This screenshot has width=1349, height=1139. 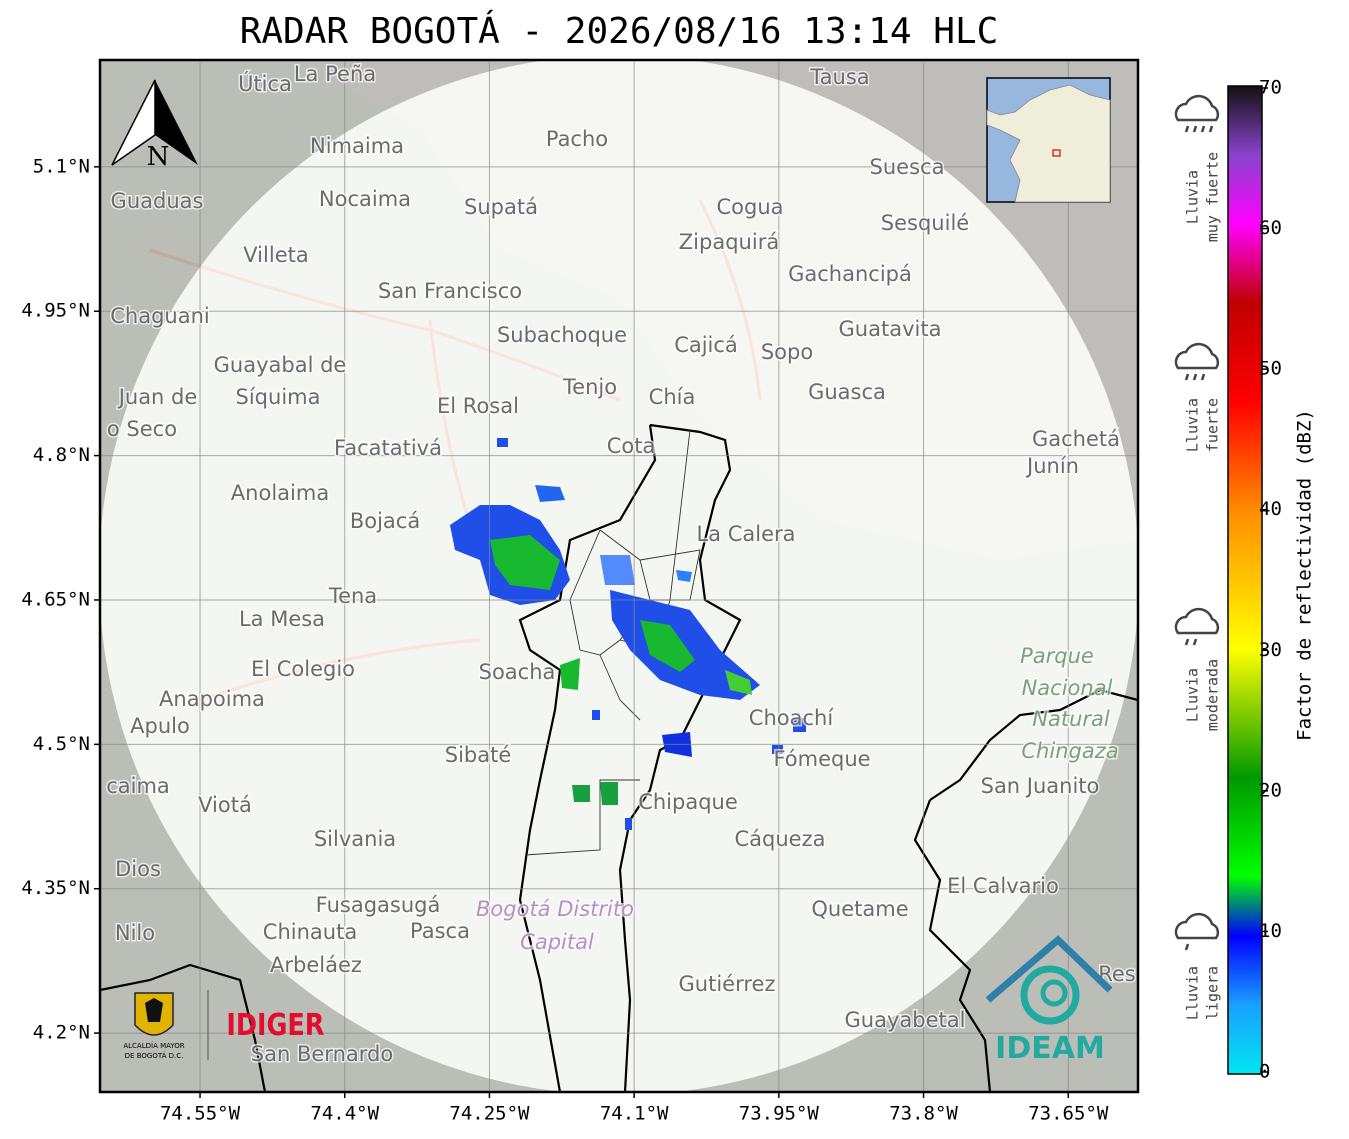 I want to click on place-label: Sibaté, so click(x=478, y=755).